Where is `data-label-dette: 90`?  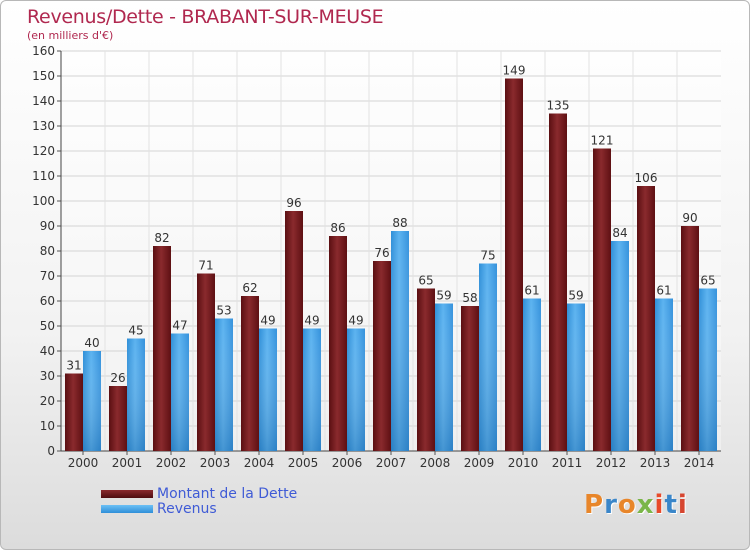
data-label-dette: 90 is located at coordinates (689, 218).